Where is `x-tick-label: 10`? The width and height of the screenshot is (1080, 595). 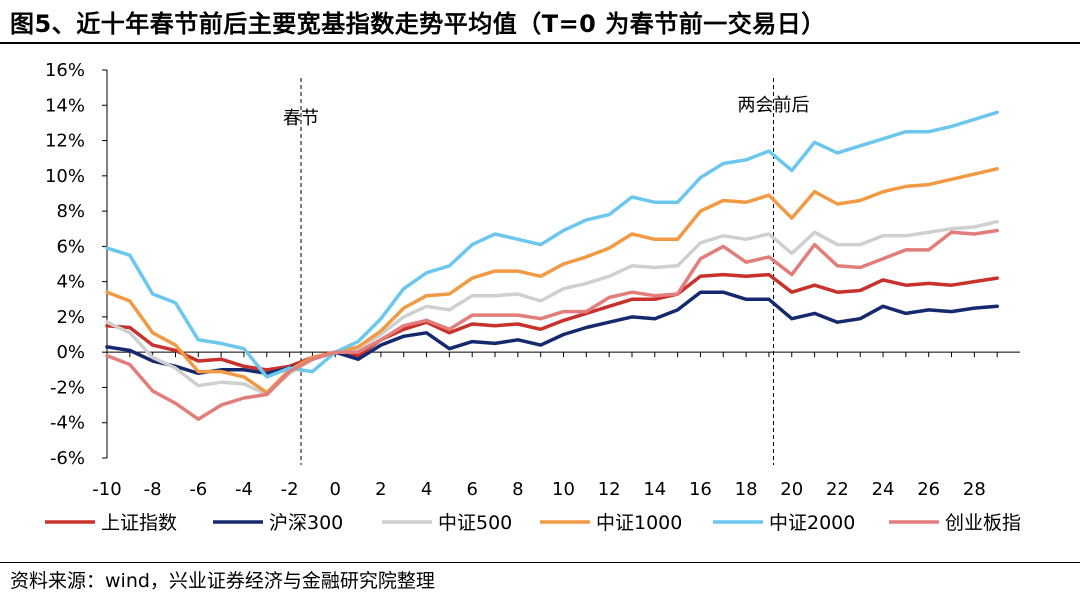
x-tick-label: 10 is located at coordinates (563, 489).